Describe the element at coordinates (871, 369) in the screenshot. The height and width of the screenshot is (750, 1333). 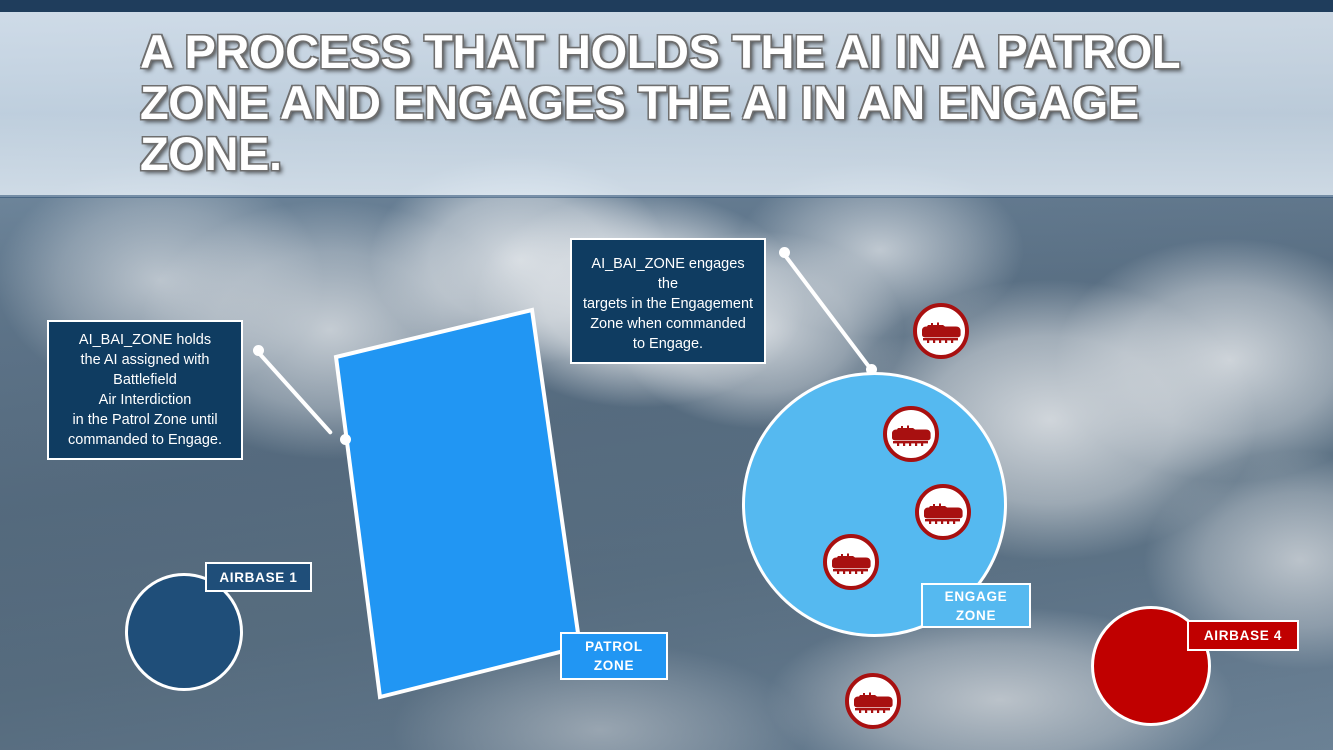
I see `engage-callout-connector-end-dot` at that location.